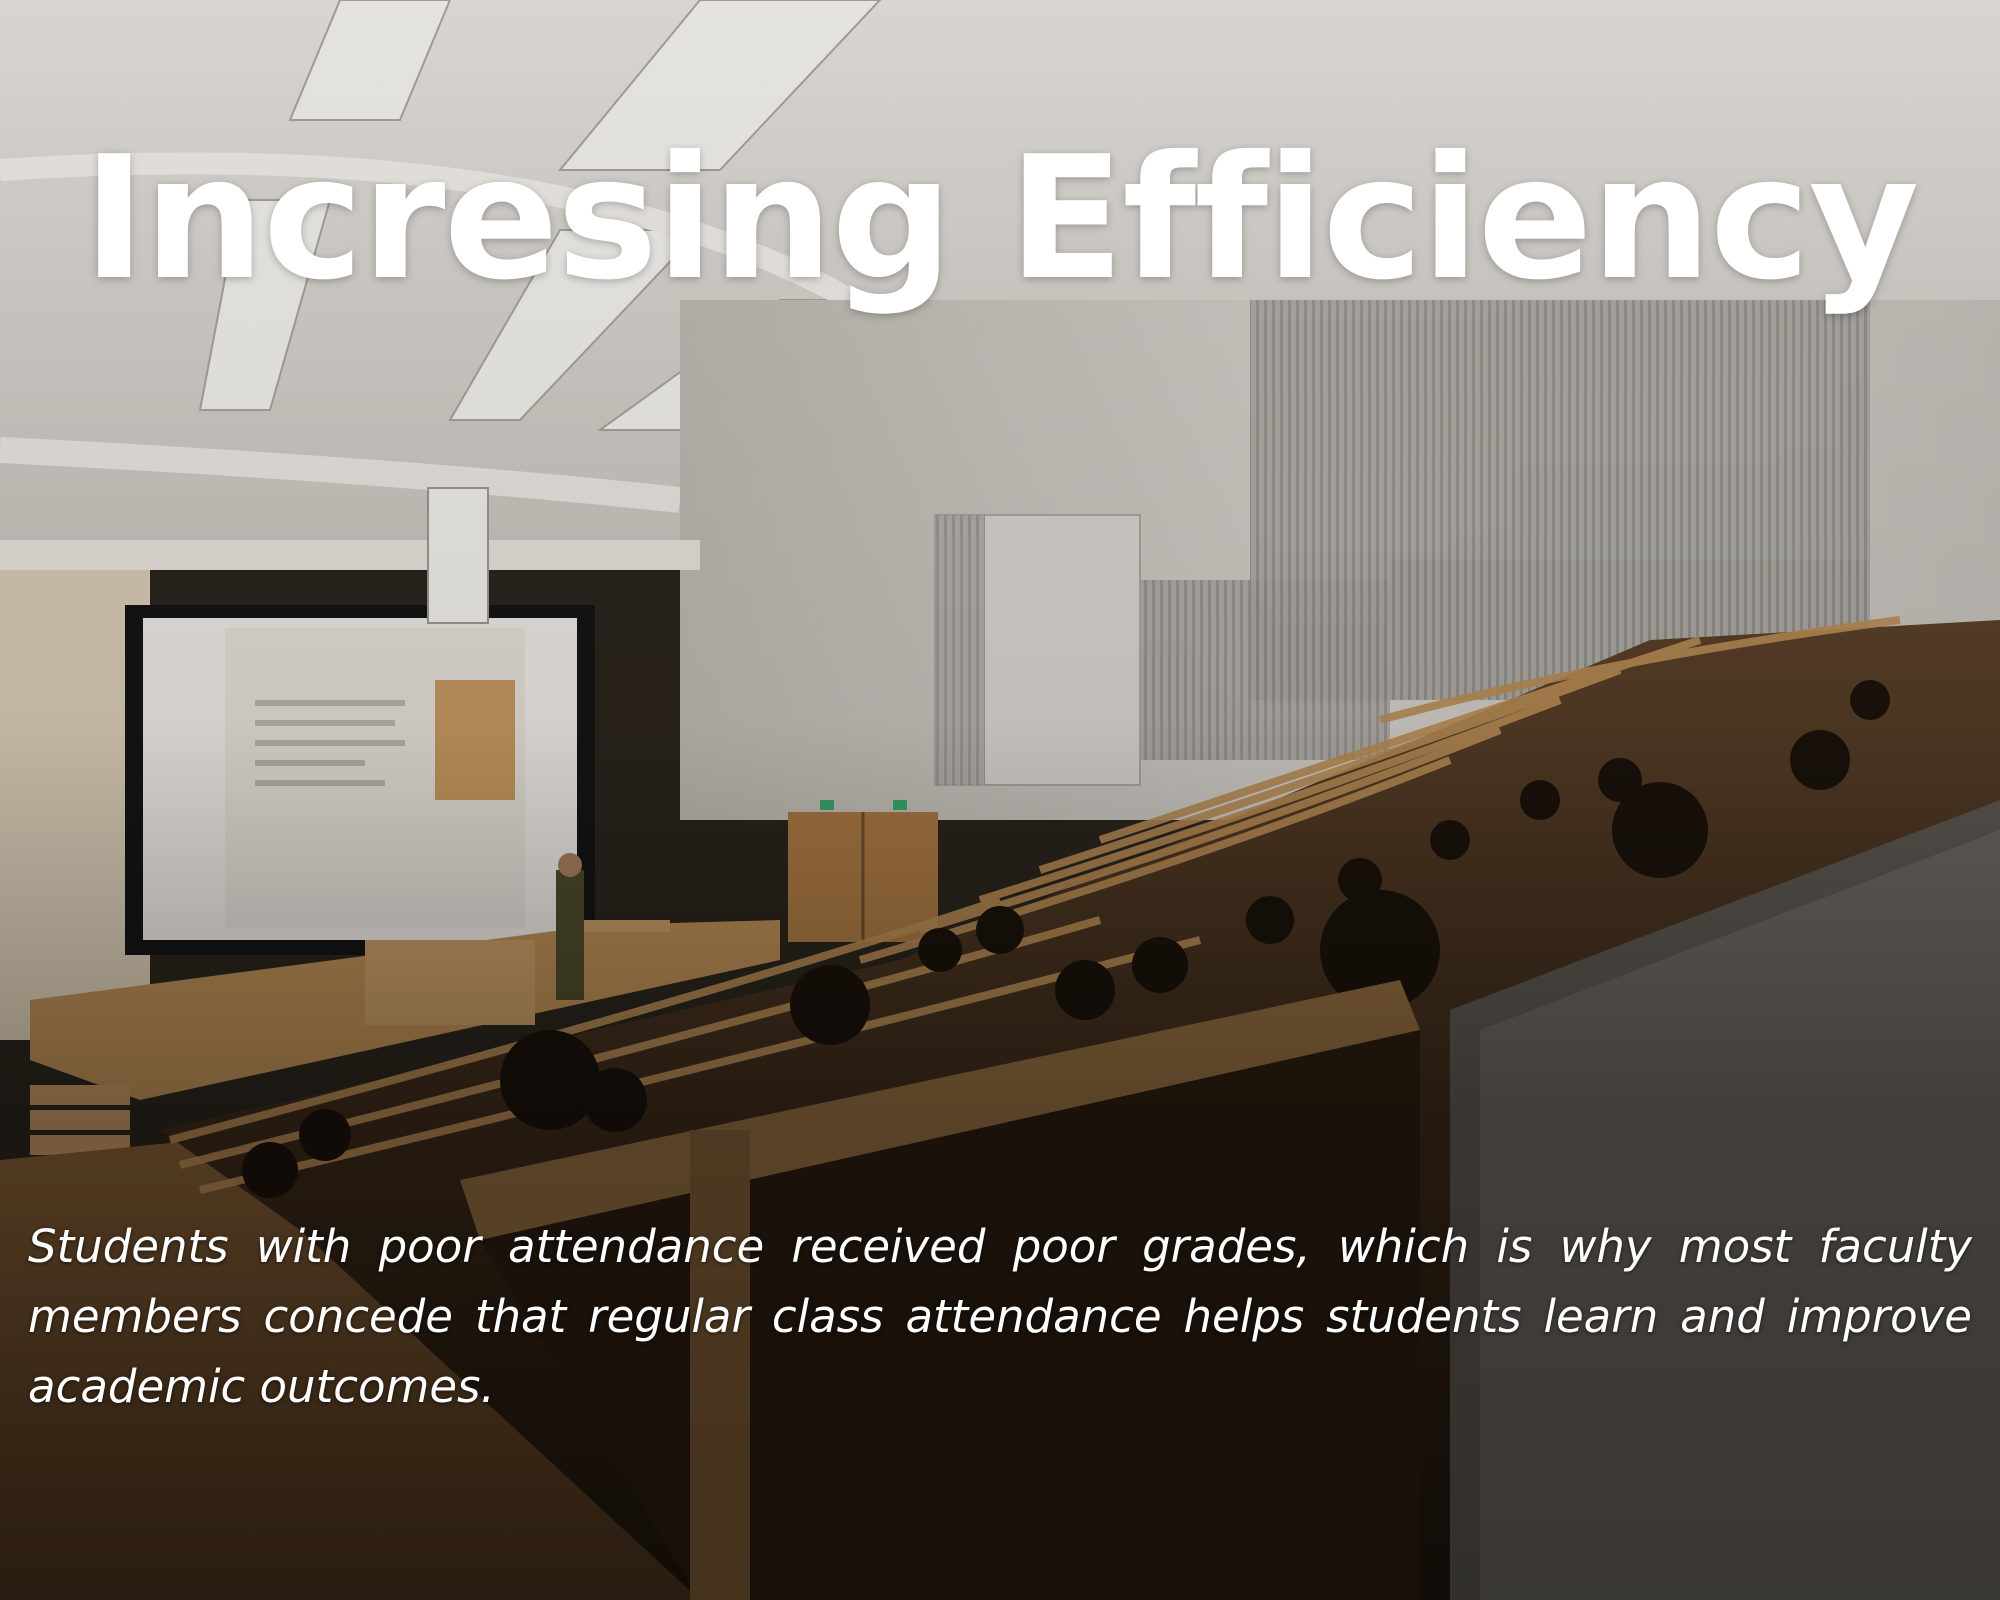  What do you see at coordinates (450, 982) in the screenshot?
I see `lectern` at bounding box center [450, 982].